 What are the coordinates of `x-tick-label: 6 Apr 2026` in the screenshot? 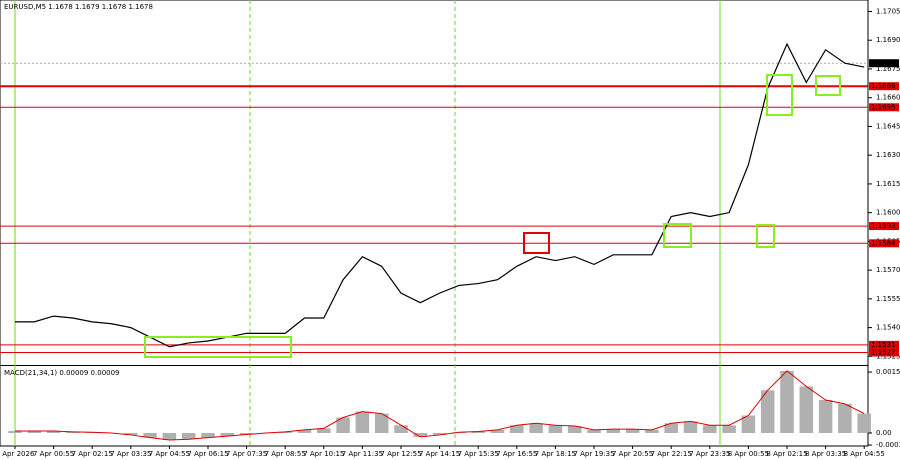 It's located at (17, 454).